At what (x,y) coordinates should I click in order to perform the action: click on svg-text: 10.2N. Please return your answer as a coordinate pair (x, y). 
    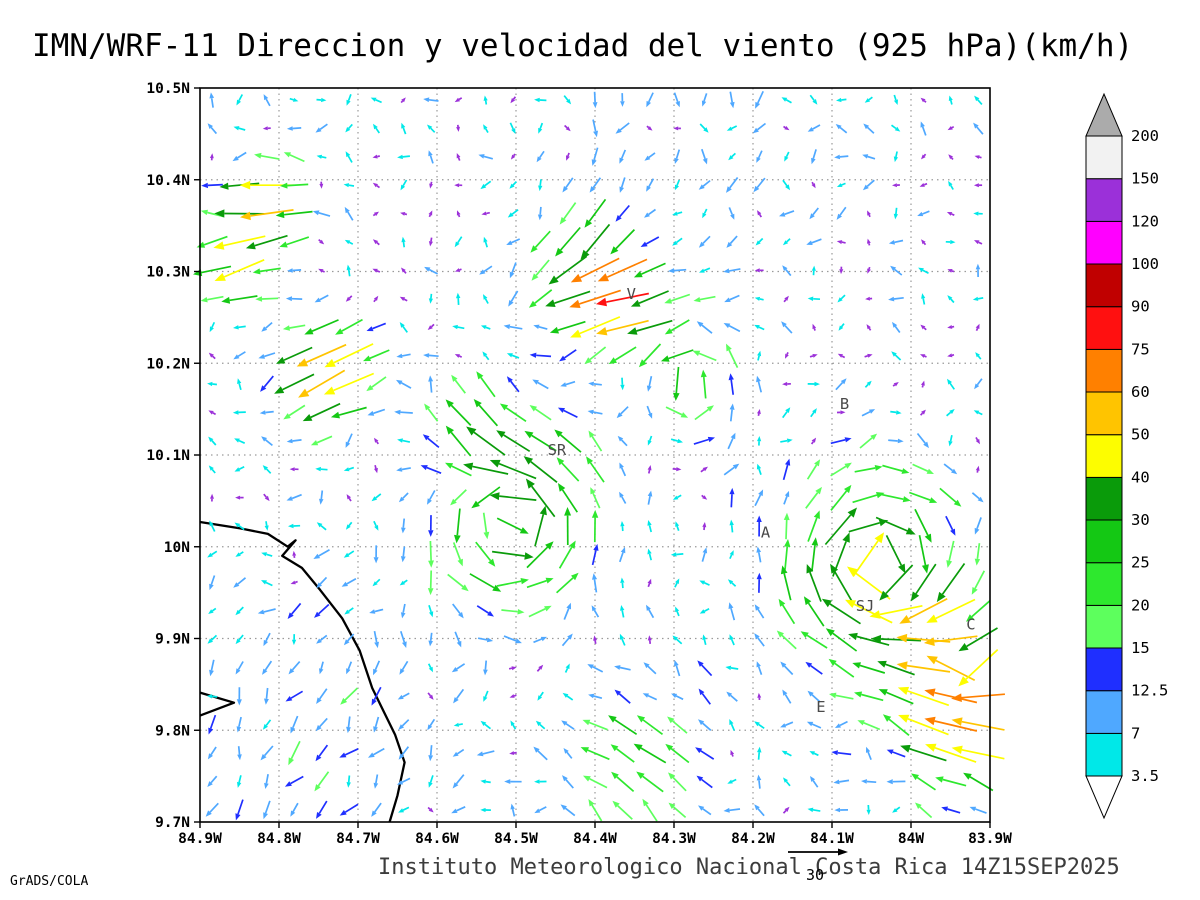
    Looking at the image, I should click on (168, 364).